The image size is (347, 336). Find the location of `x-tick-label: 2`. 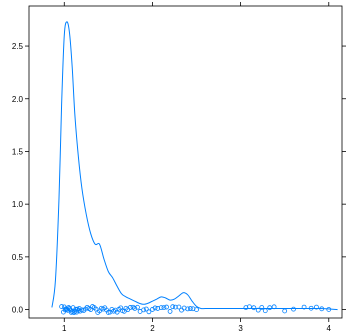

x-tick-label: 2 is located at coordinates (152, 328).